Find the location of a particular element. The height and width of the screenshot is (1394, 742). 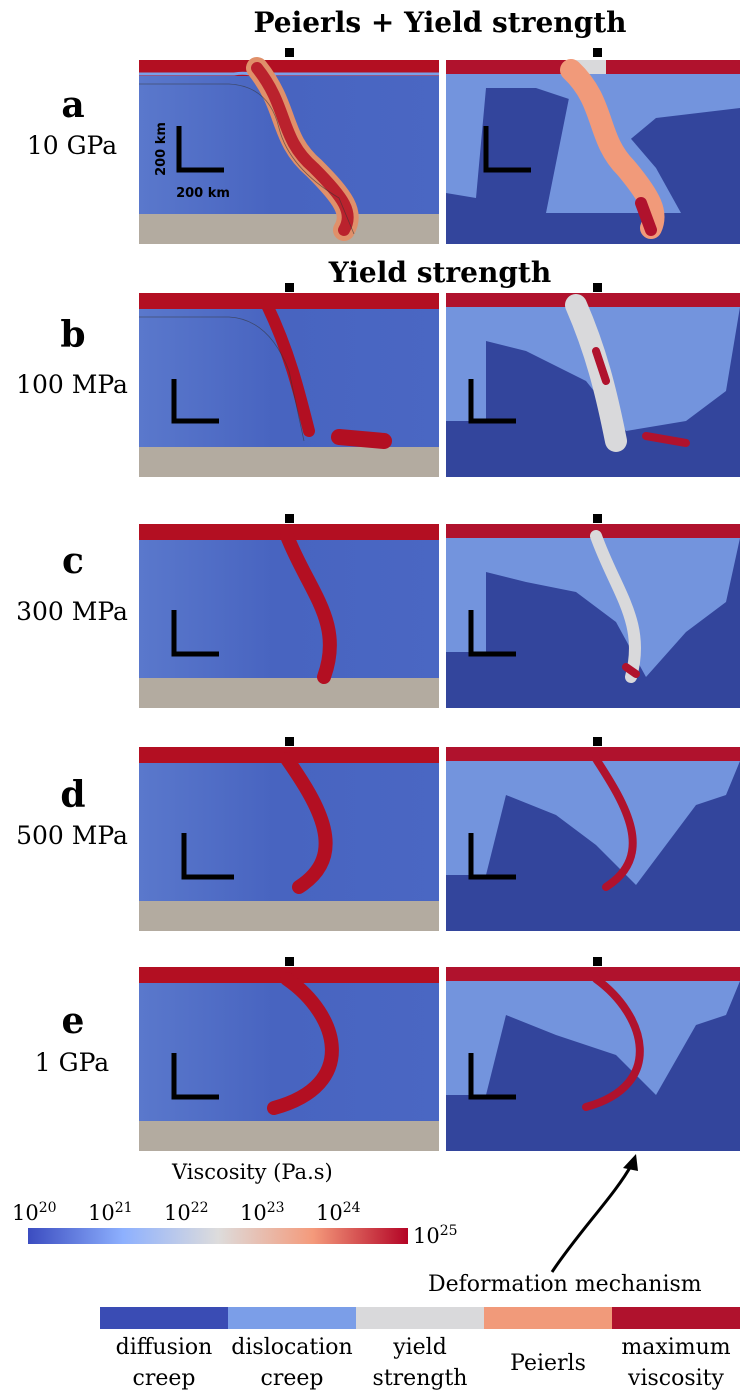

legend-label-maximum-viscosity: maximum viscosity is located at coordinates (676, 1363).